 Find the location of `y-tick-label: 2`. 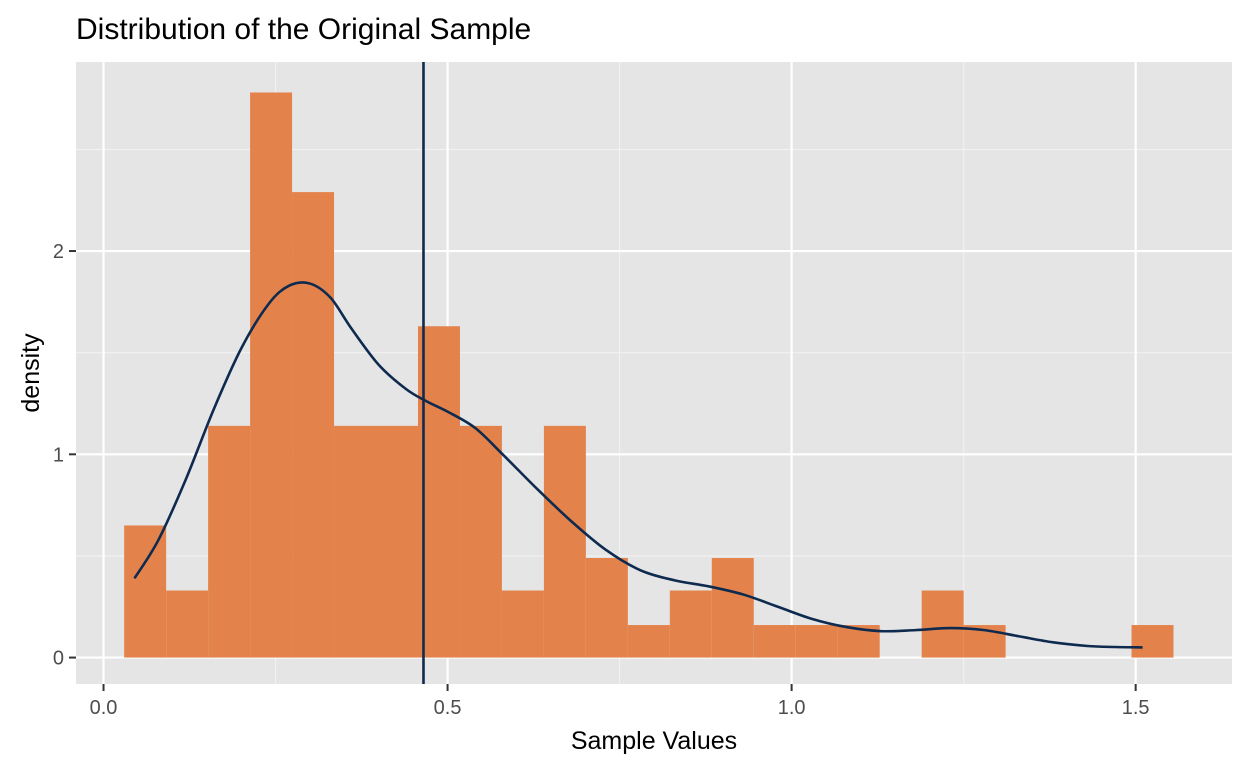

y-tick-label: 2 is located at coordinates (58, 252).